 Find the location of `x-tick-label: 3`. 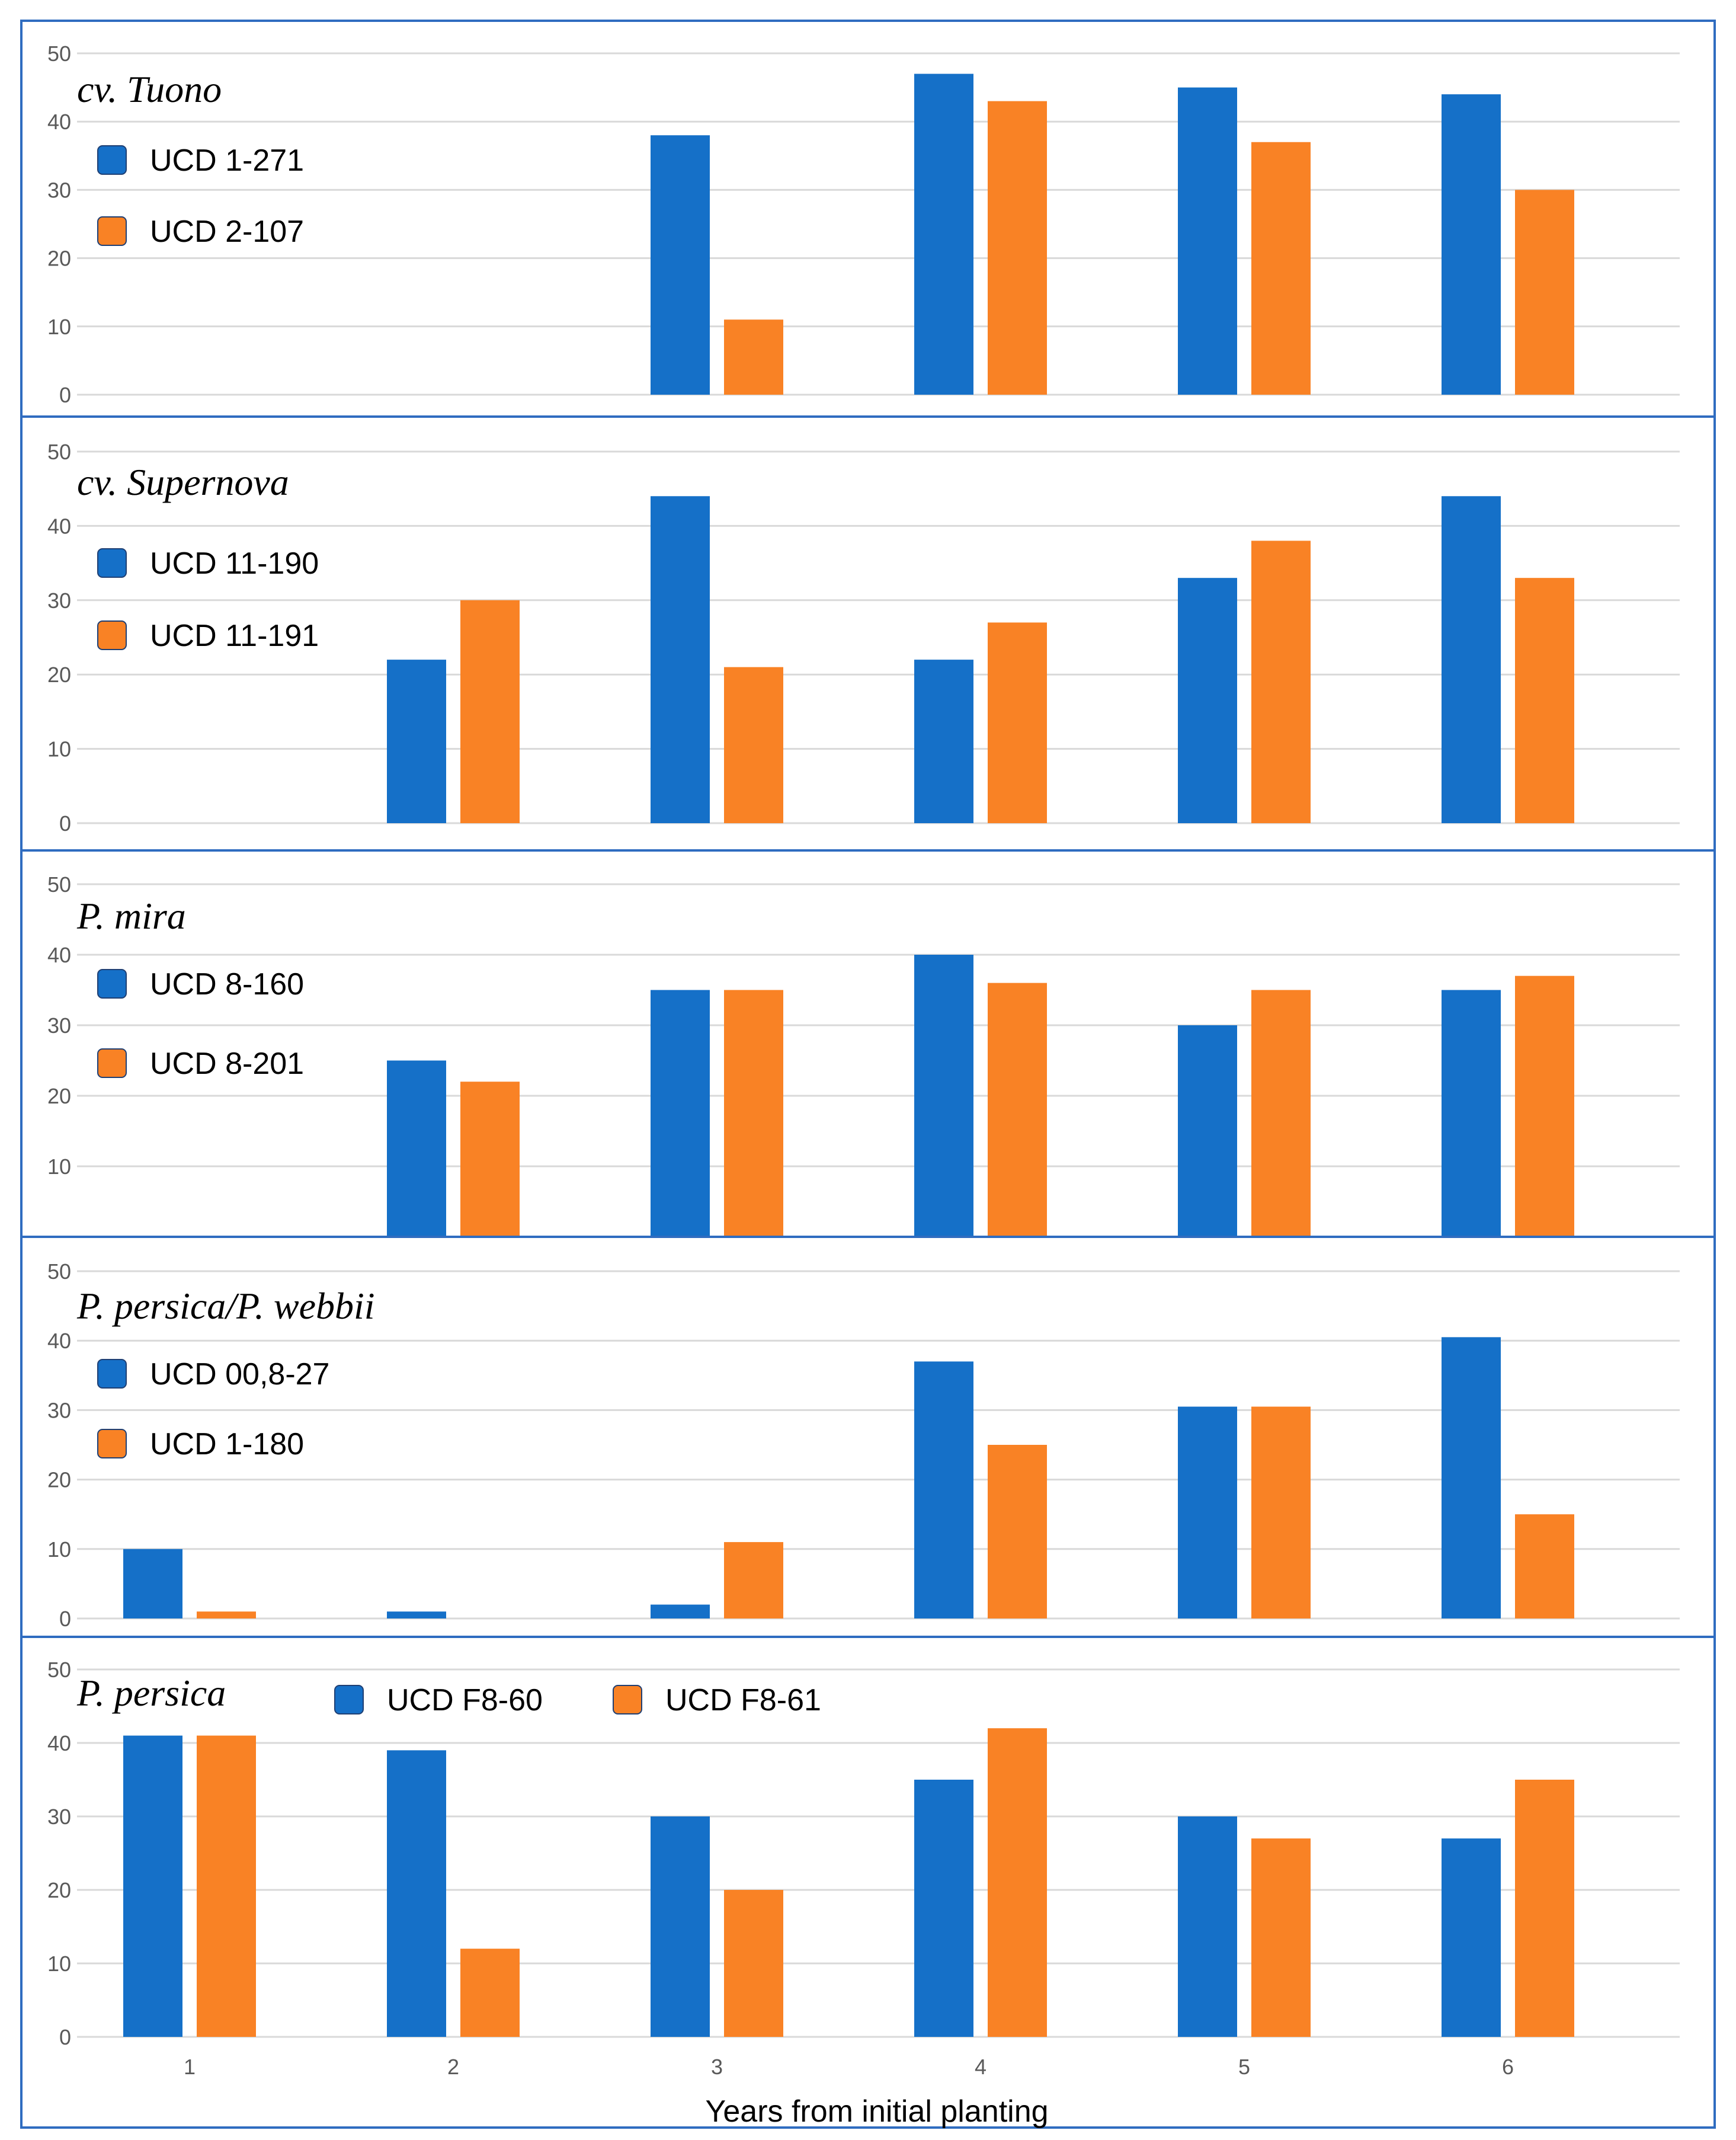

x-tick-label: 3 is located at coordinates (717, 2067).